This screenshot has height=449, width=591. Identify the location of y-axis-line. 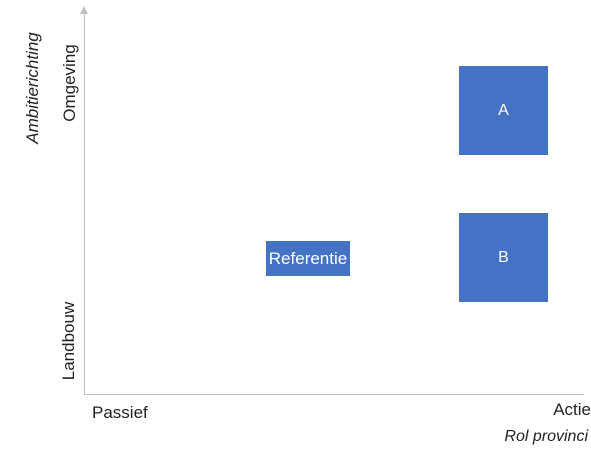
(84, 203).